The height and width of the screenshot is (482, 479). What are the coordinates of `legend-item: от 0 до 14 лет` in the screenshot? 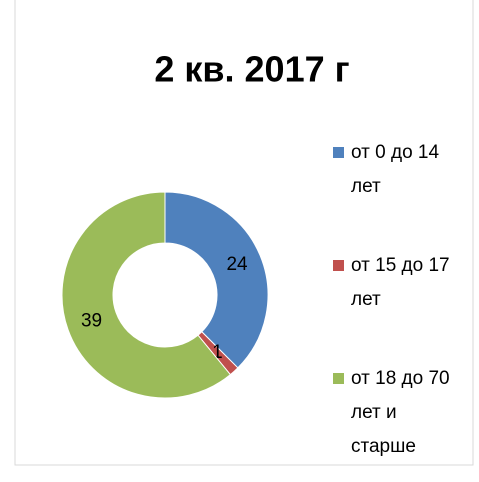 It's located at (393, 170).